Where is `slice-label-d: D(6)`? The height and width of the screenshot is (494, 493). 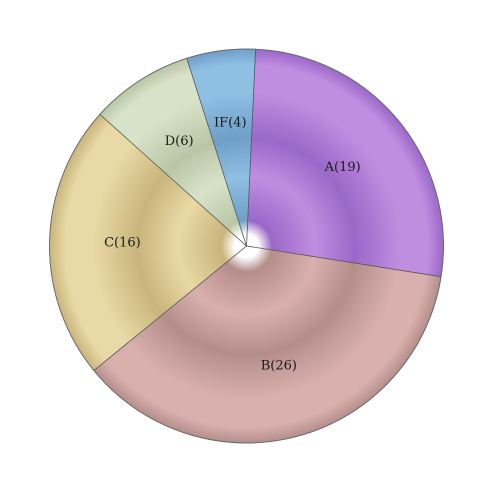 slice-label-d: D(6) is located at coordinates (179, 141).